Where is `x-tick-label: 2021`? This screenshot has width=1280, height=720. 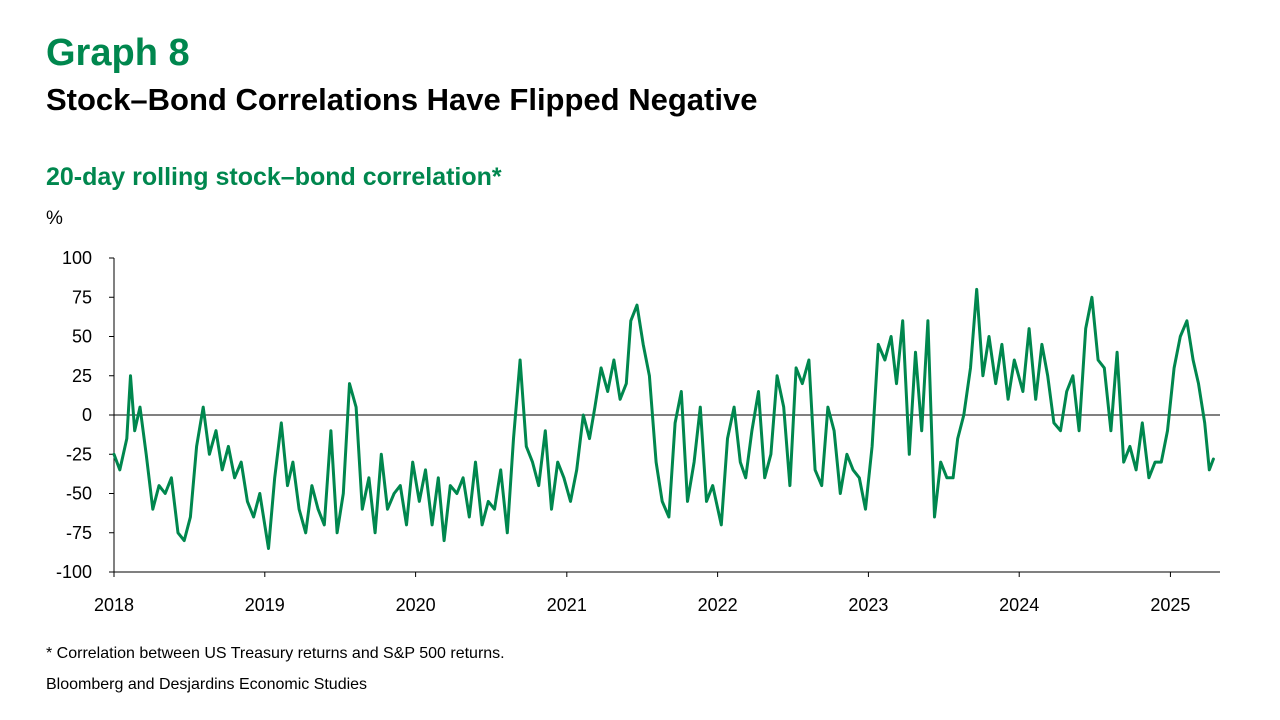
x-tick-label: 2021 is located at coordinates (567, 605).